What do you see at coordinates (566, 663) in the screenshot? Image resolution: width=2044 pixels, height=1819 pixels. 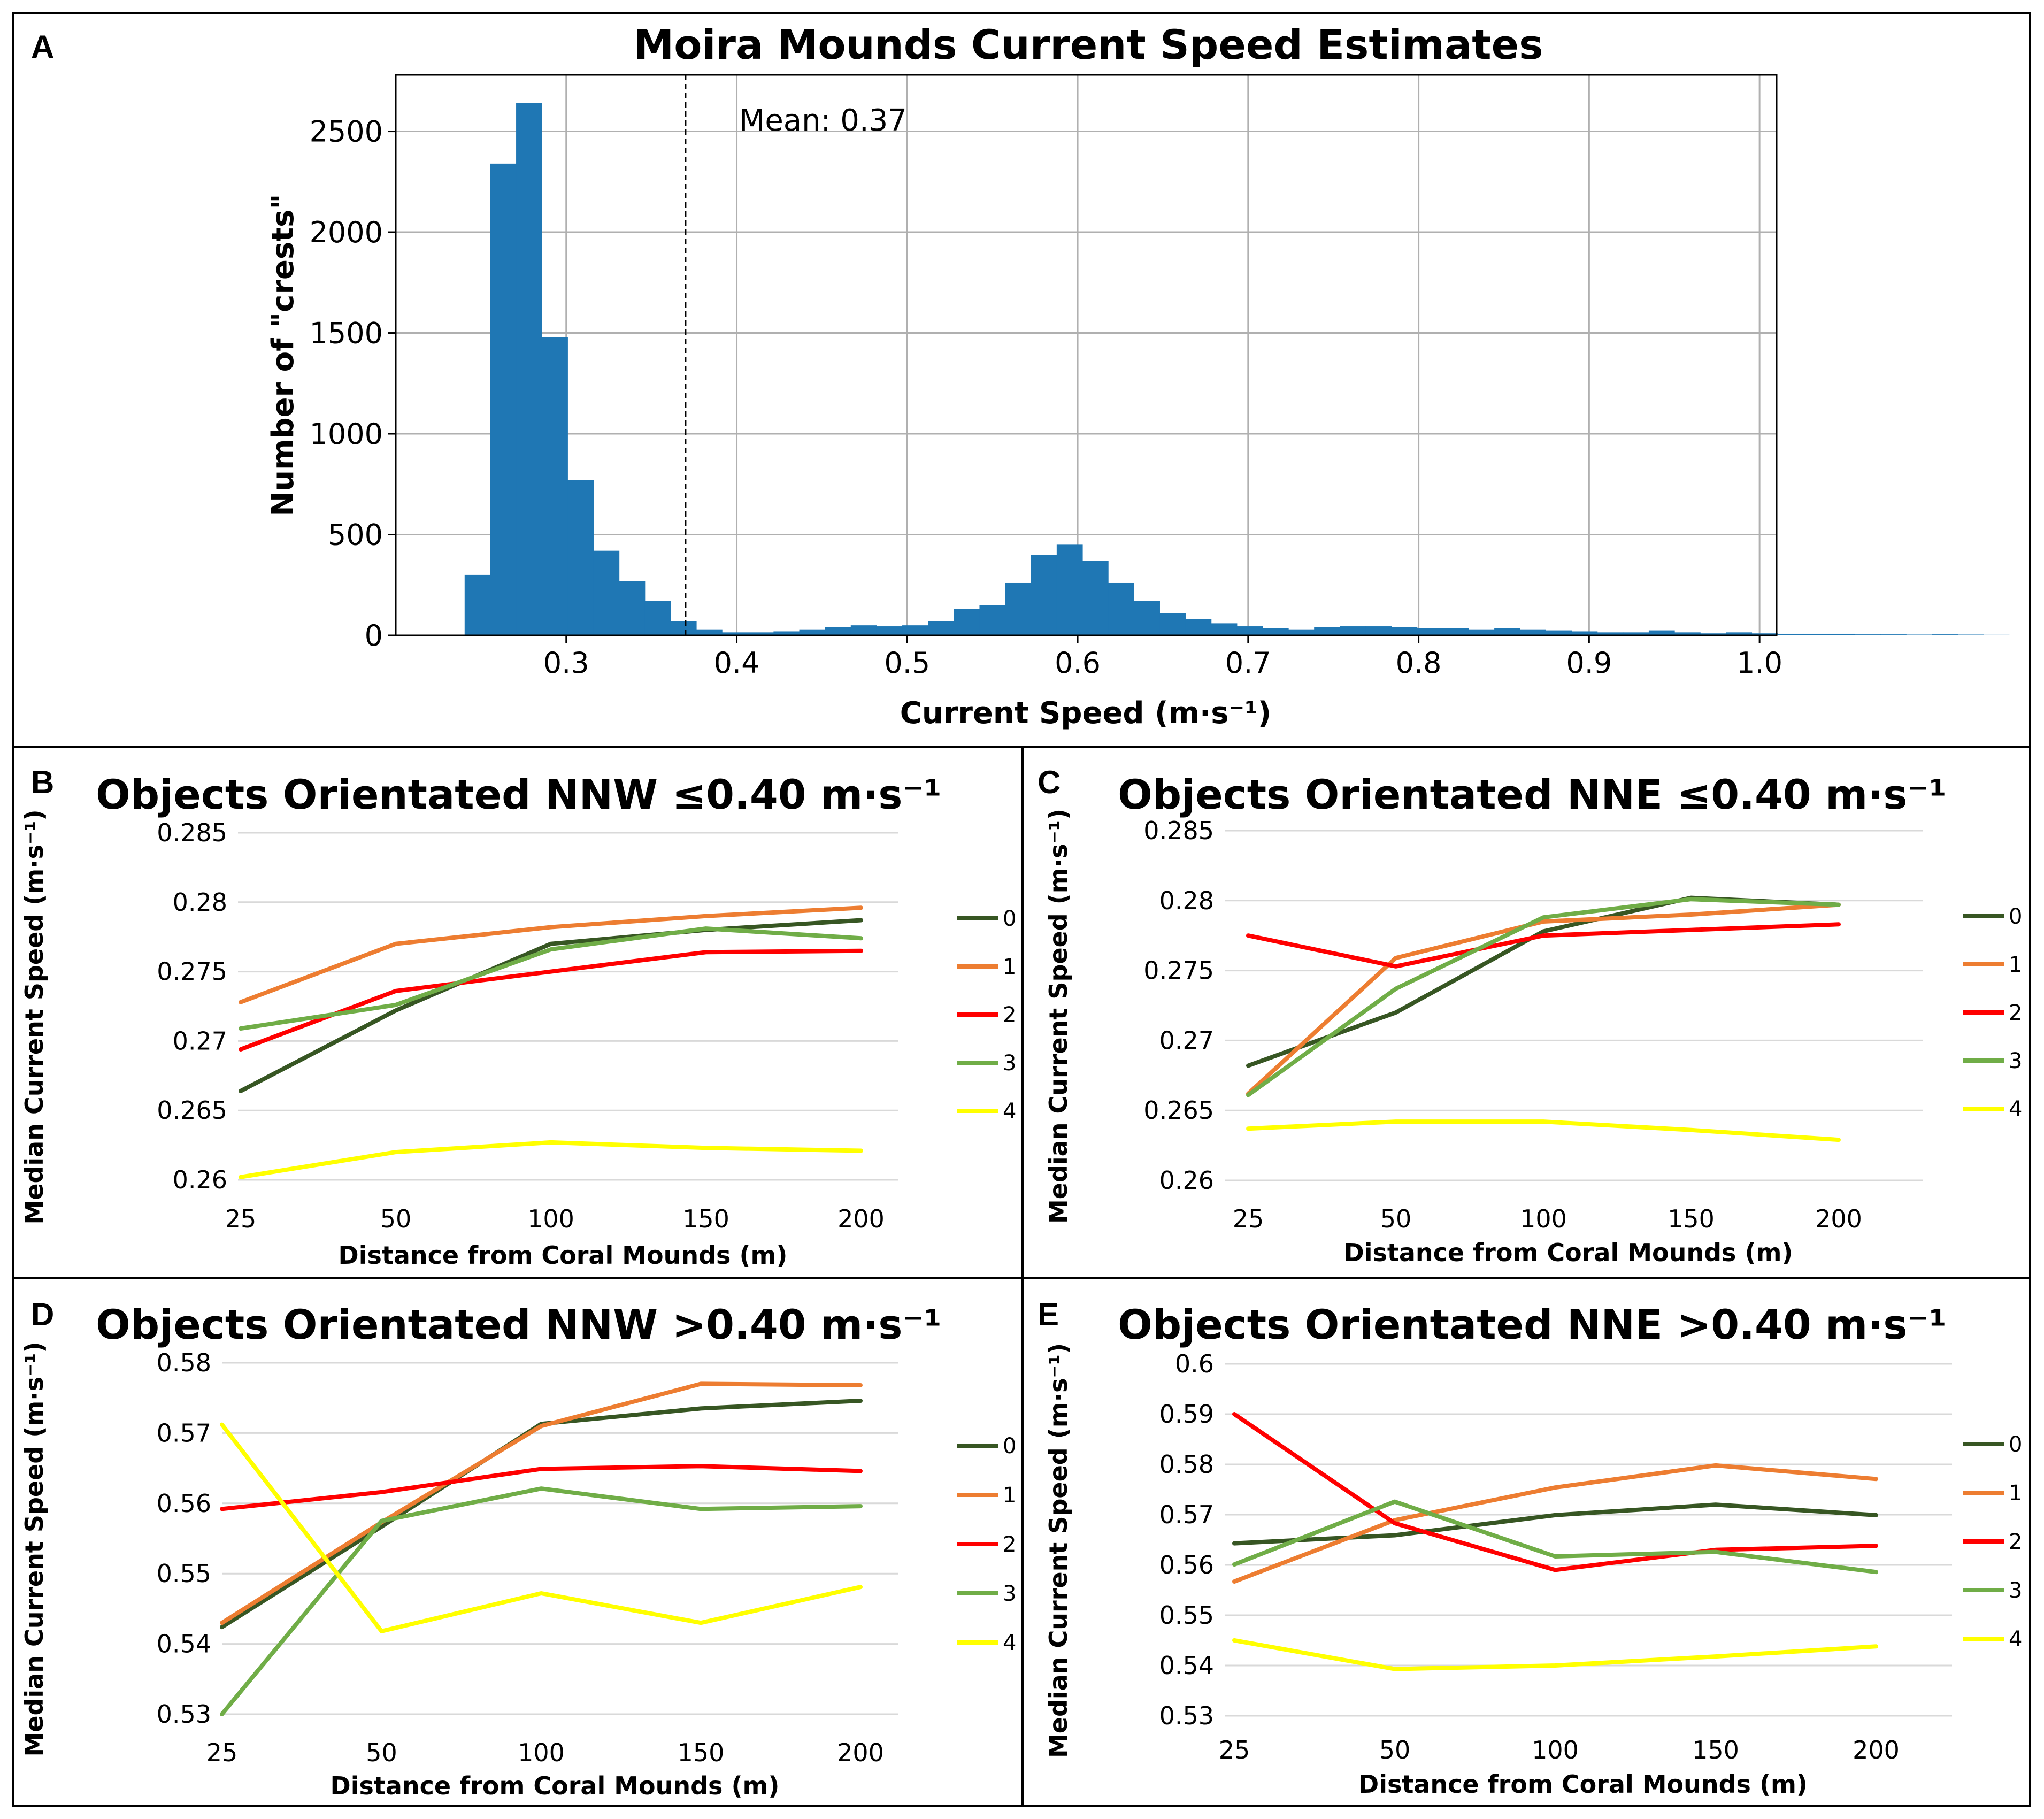 I see `x-tick-label: 0.3` at bounding box center [566, 663].